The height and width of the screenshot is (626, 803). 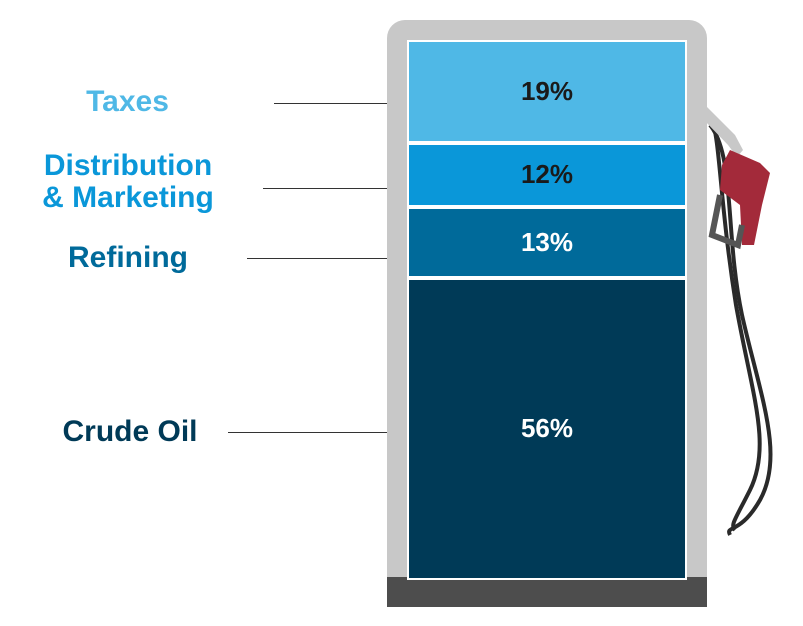 What do you see at coordinates (128, 197) in the screenshot?
I see `label-distribution-line2: & Marketing` at bounding box center [128, 197].